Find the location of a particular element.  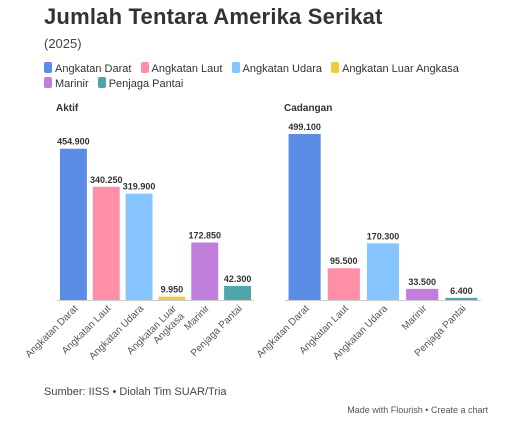

data-label: 42.300 is located at coordinates (238, 279).